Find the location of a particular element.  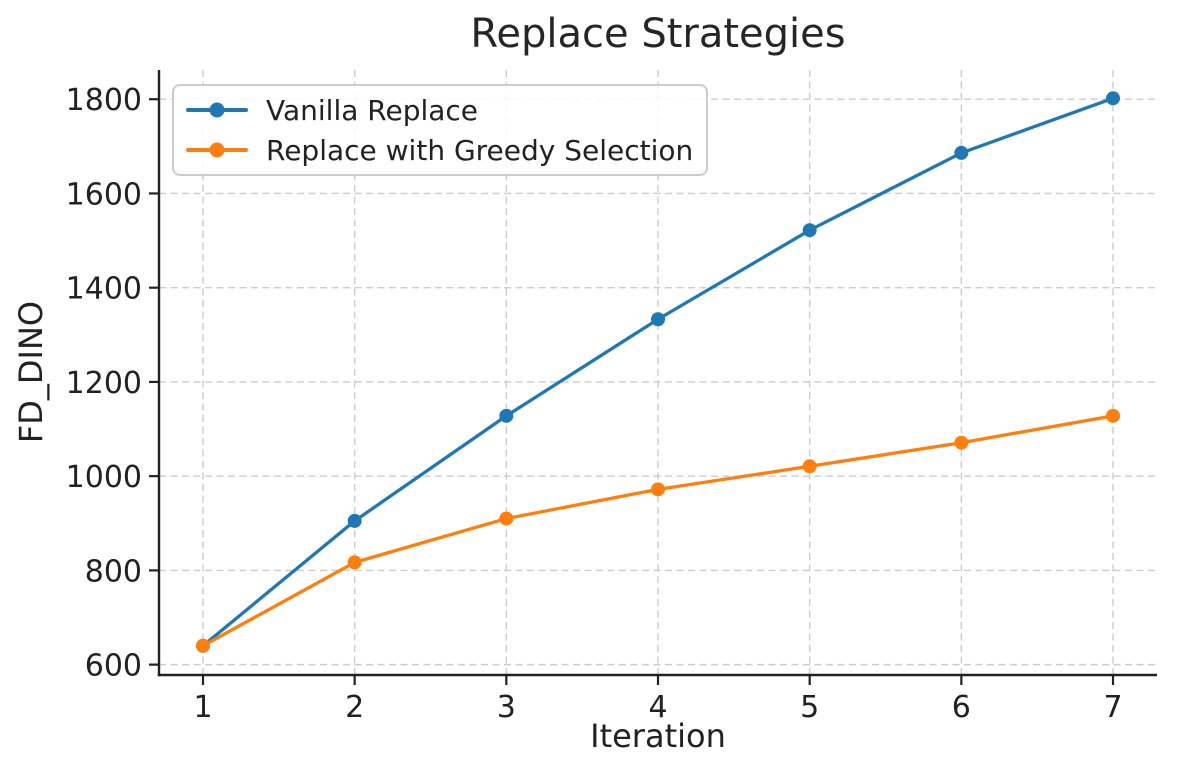

x-tick-label: 5 is located at coordinates (809, 707).